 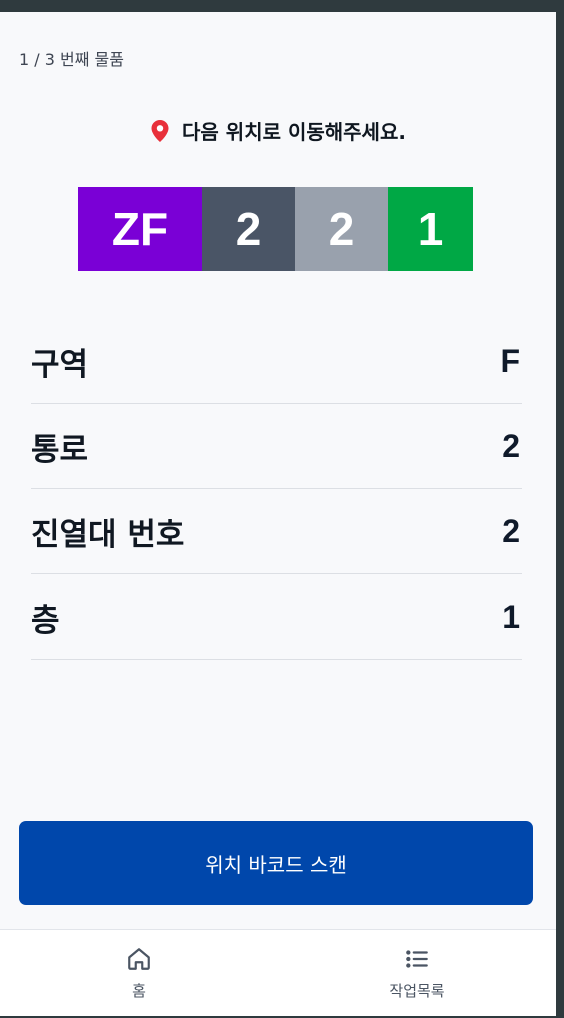 What do you see at coordinates (511, 616) in the screenshot?
I see `detail-value: 1` at bounding box center [511, 616].